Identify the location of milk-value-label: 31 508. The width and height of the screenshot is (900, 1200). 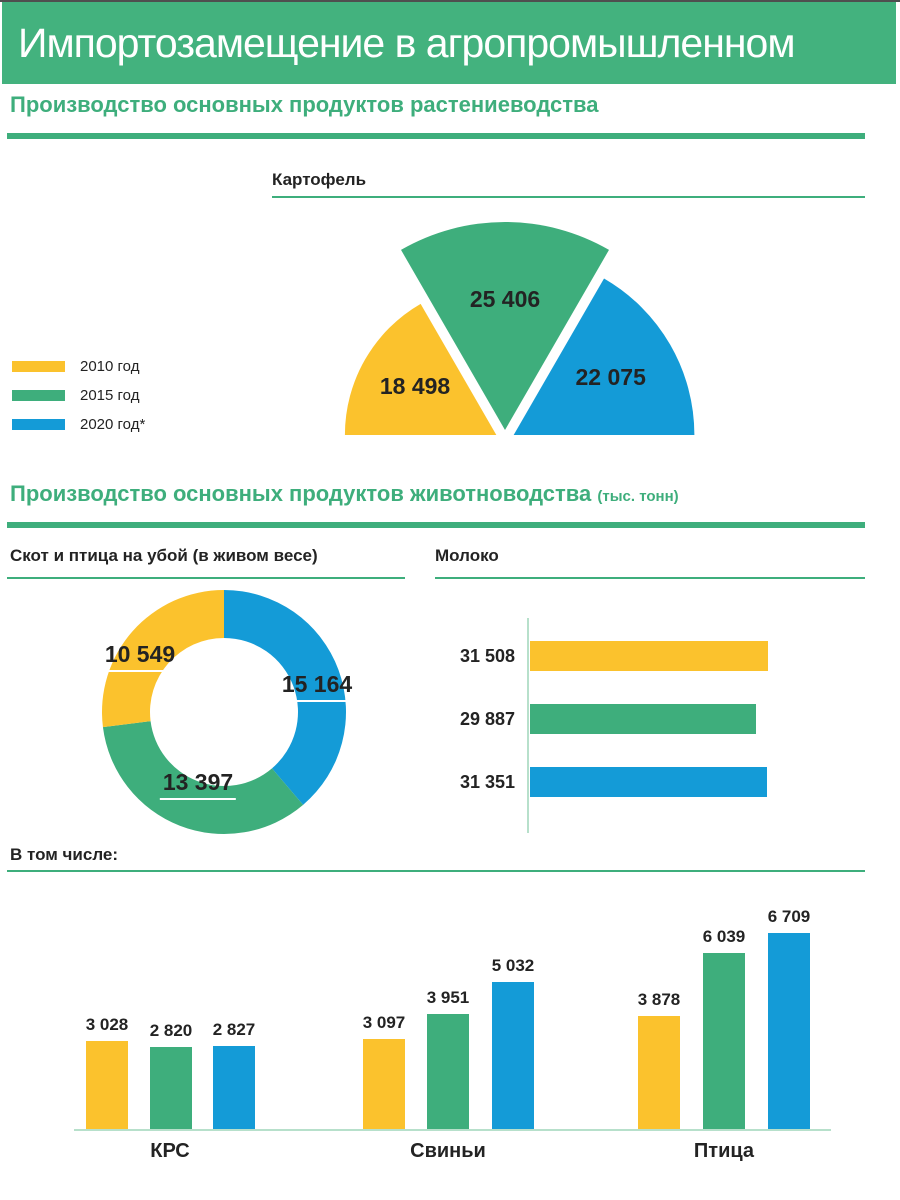
(487, 655).